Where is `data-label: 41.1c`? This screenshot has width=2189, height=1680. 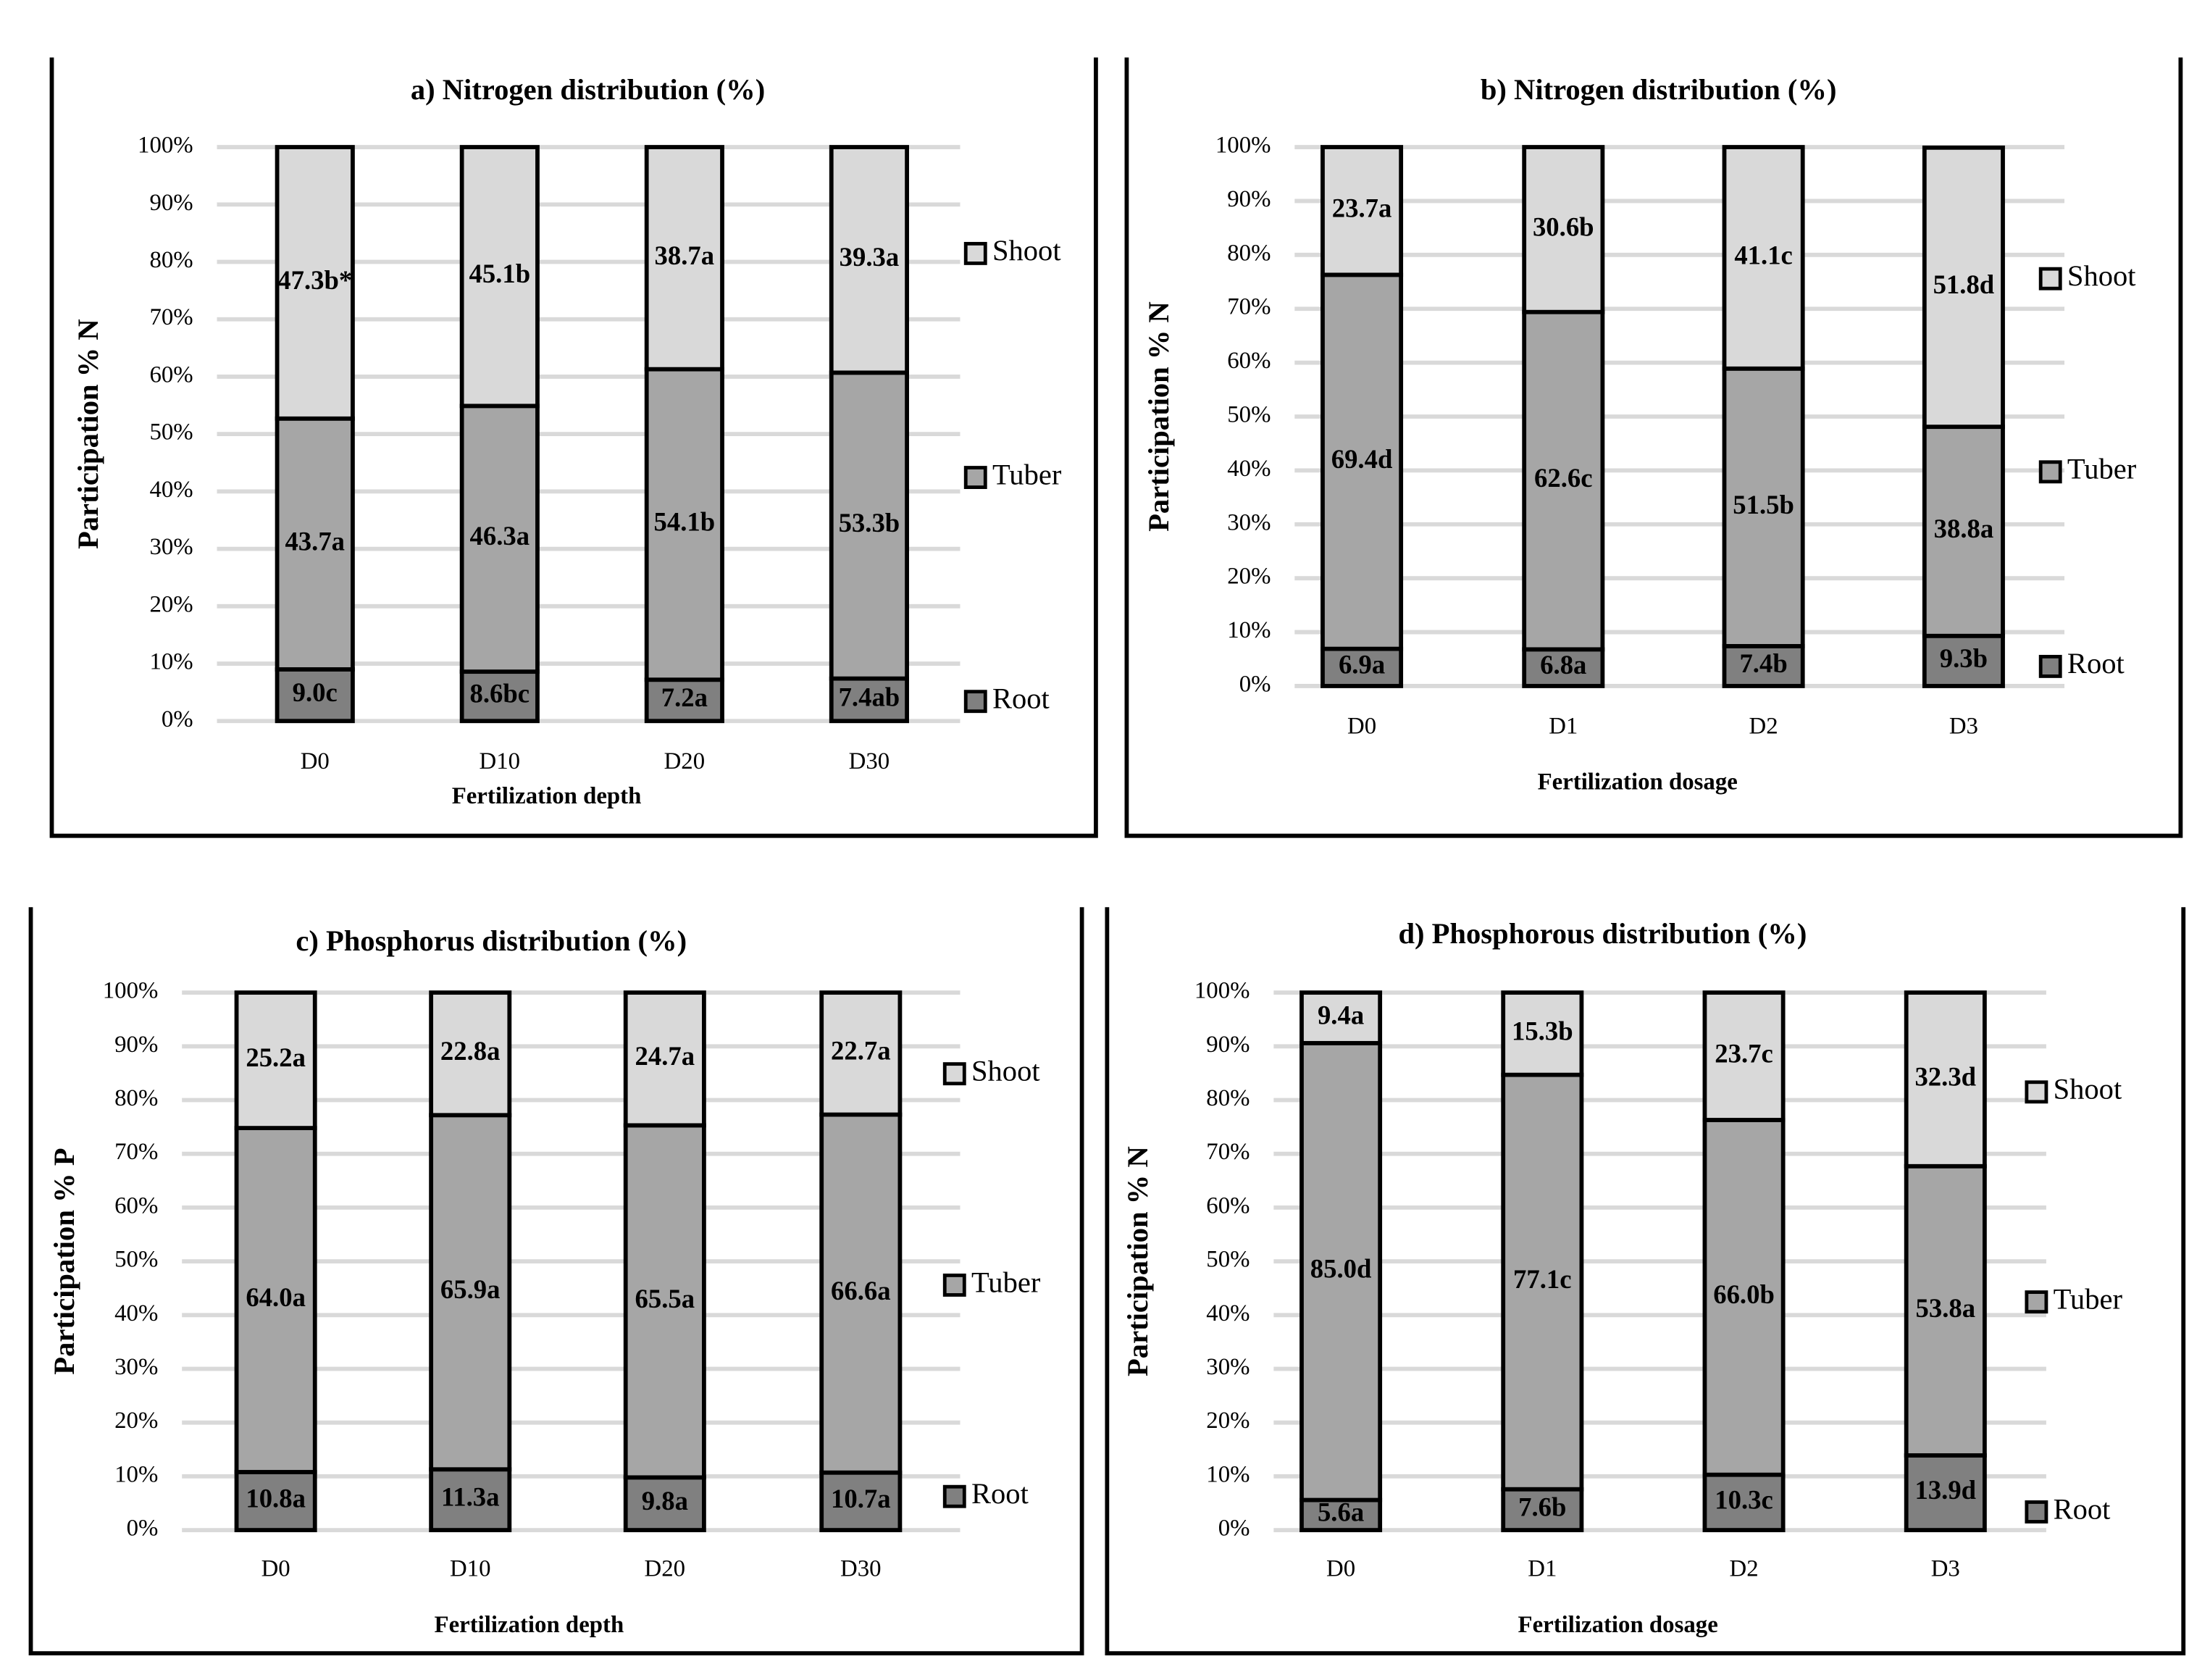
data-label: 41.1c is located at coordinates (1763, 254).